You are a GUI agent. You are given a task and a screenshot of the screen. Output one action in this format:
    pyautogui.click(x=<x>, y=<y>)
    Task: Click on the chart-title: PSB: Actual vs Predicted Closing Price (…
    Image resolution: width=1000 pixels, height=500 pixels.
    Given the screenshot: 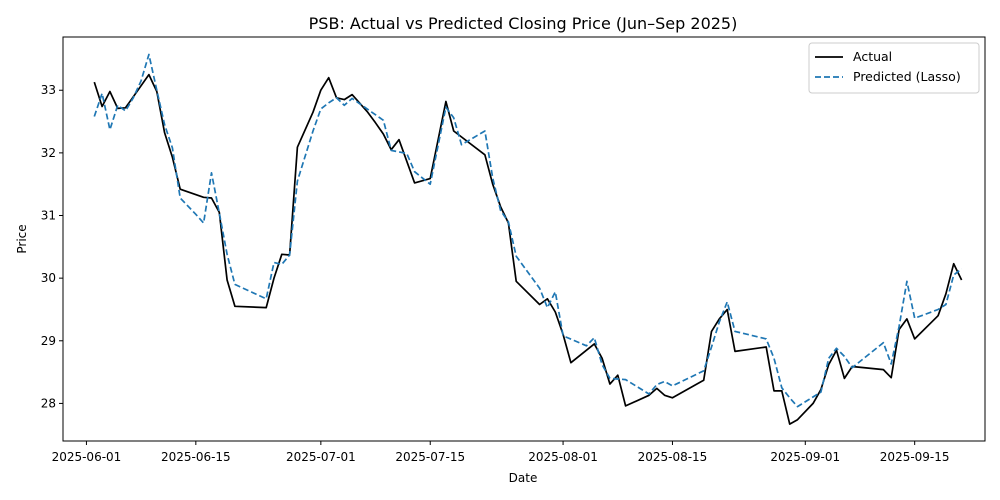 What is the action you would take?
    pyautogui.click(x=523, y=23)
    